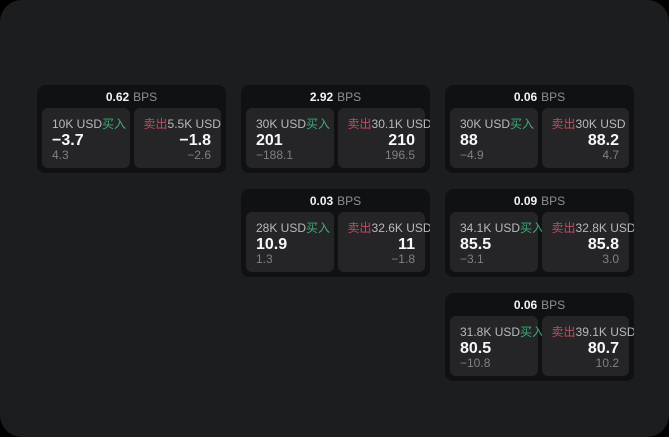  Describe the element at coordinates (383, 242) in the screenshot. I see `sell-panel: 卖出 32.6K USD 11 −1.8` at that location.